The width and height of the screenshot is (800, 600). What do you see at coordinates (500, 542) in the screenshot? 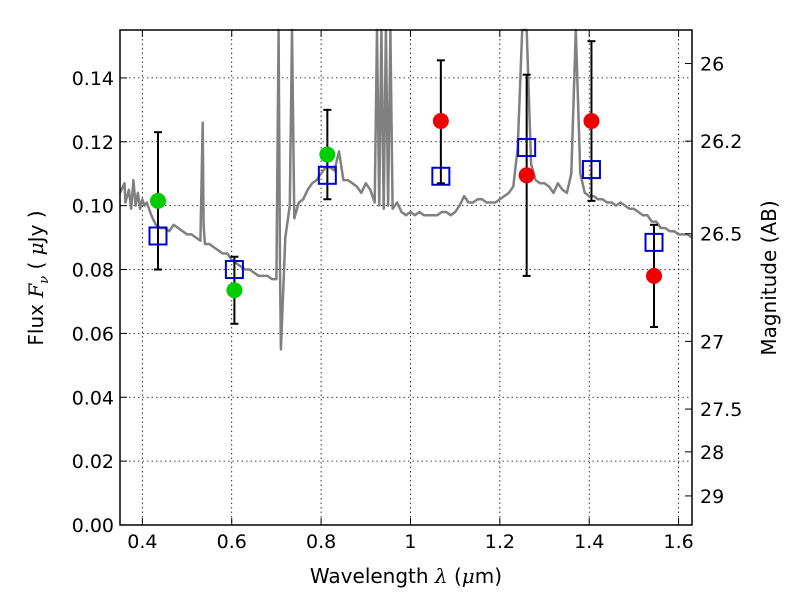
I see `x-tick-label: 1.2` at bounding box center [500, 542].